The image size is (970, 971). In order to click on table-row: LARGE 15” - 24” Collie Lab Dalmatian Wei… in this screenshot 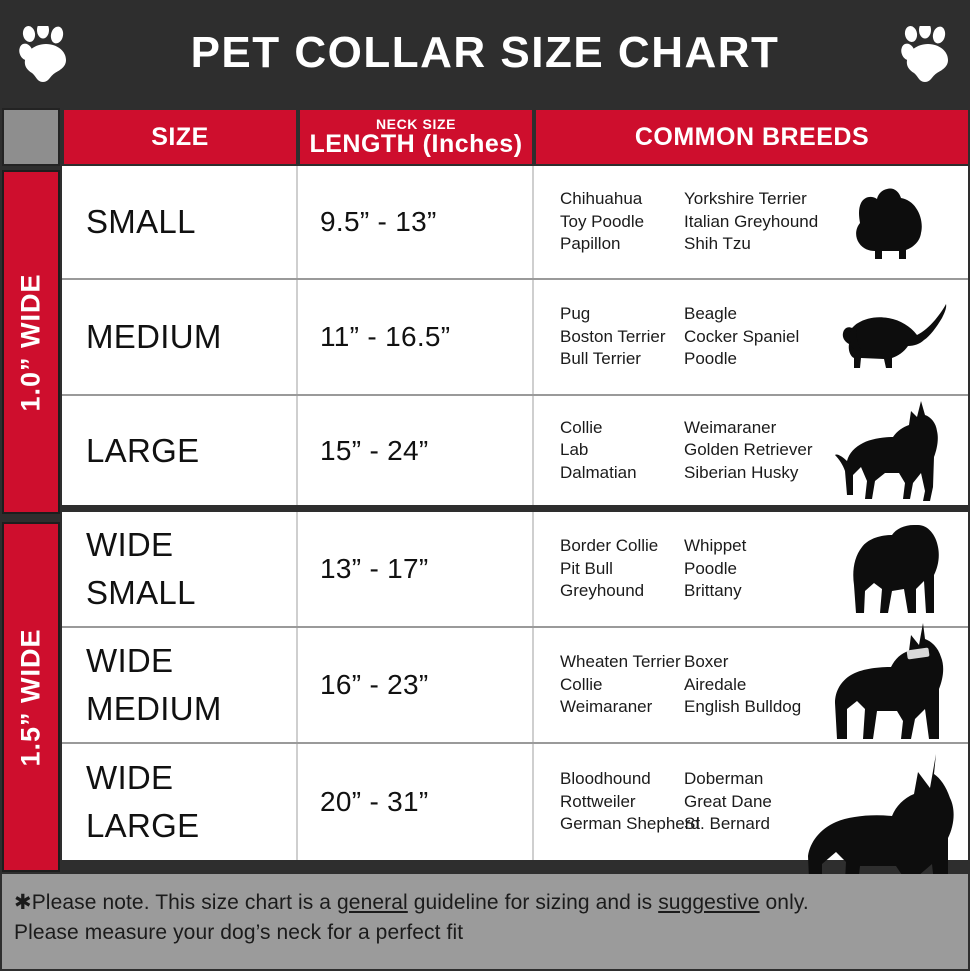, I will do `click(516, 454)`.